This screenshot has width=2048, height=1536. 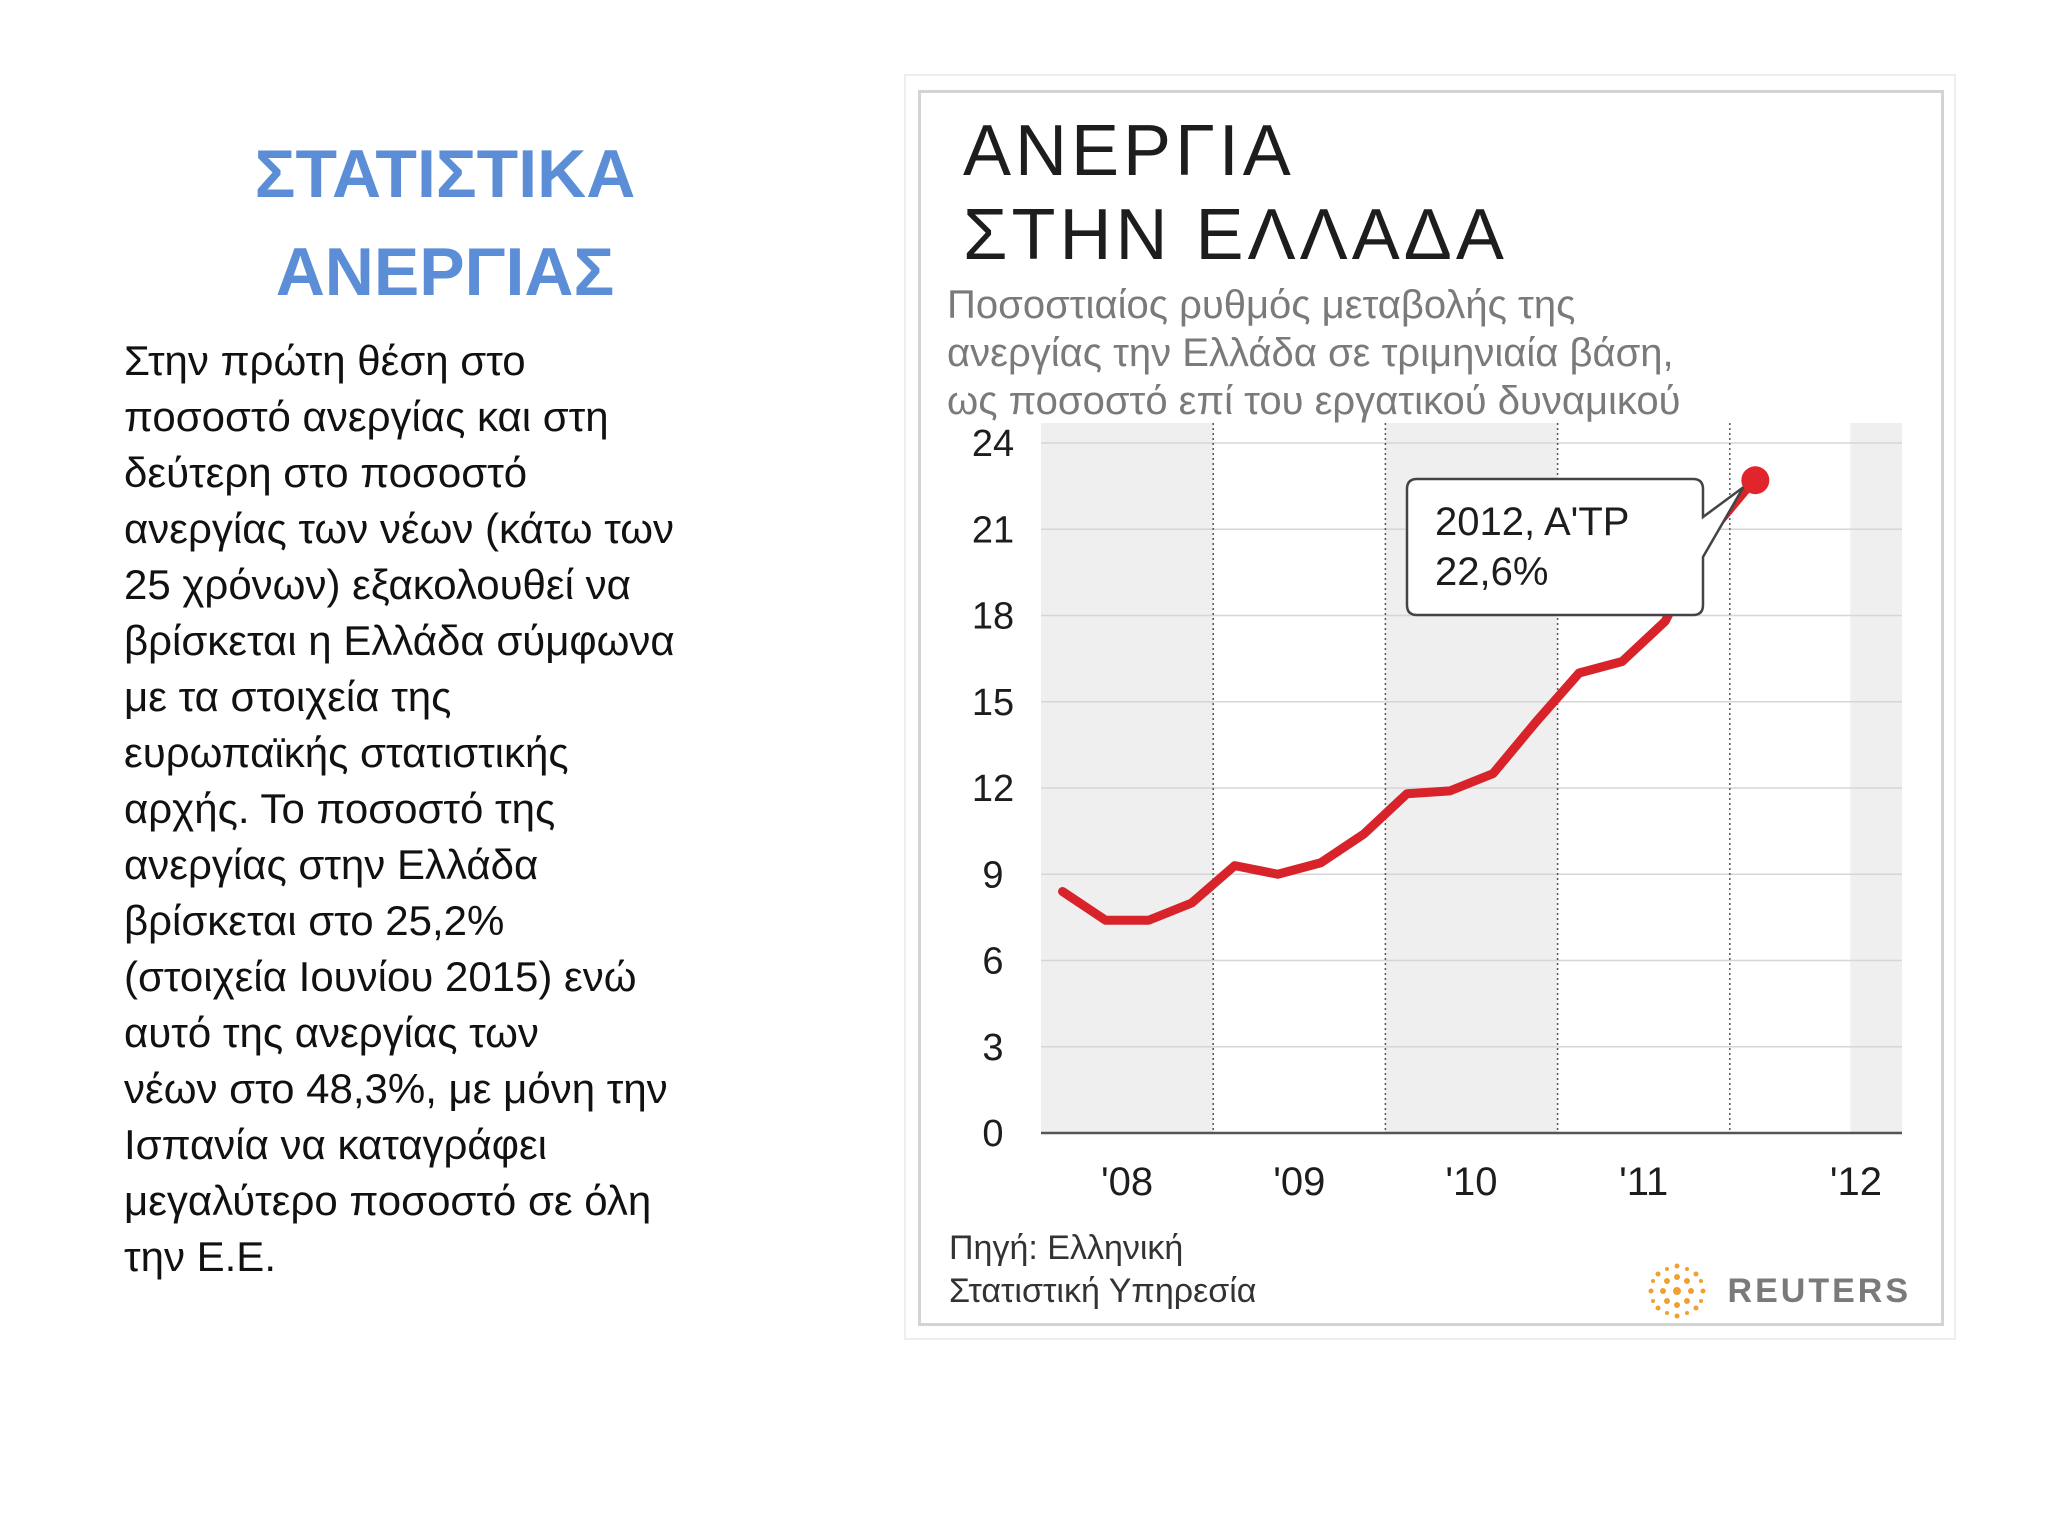 What do you see at coordinates (993, 530) in the screenshot?
I see `y-tick-label: 21` at bounding box center [993, 530].